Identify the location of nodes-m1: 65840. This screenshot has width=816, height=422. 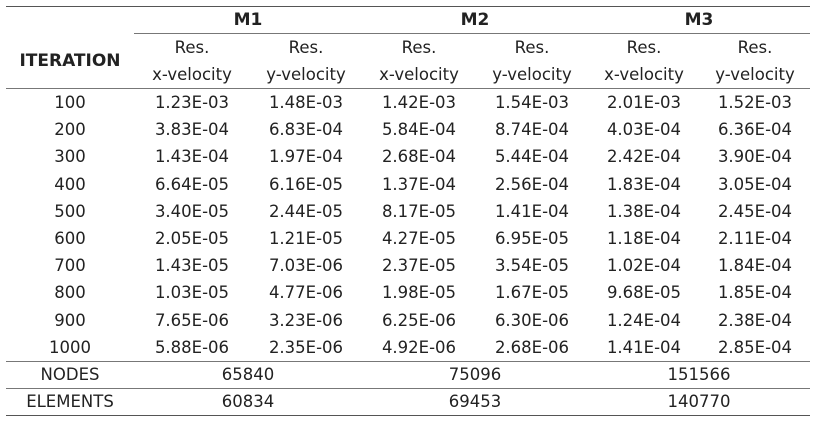
(248, 374).